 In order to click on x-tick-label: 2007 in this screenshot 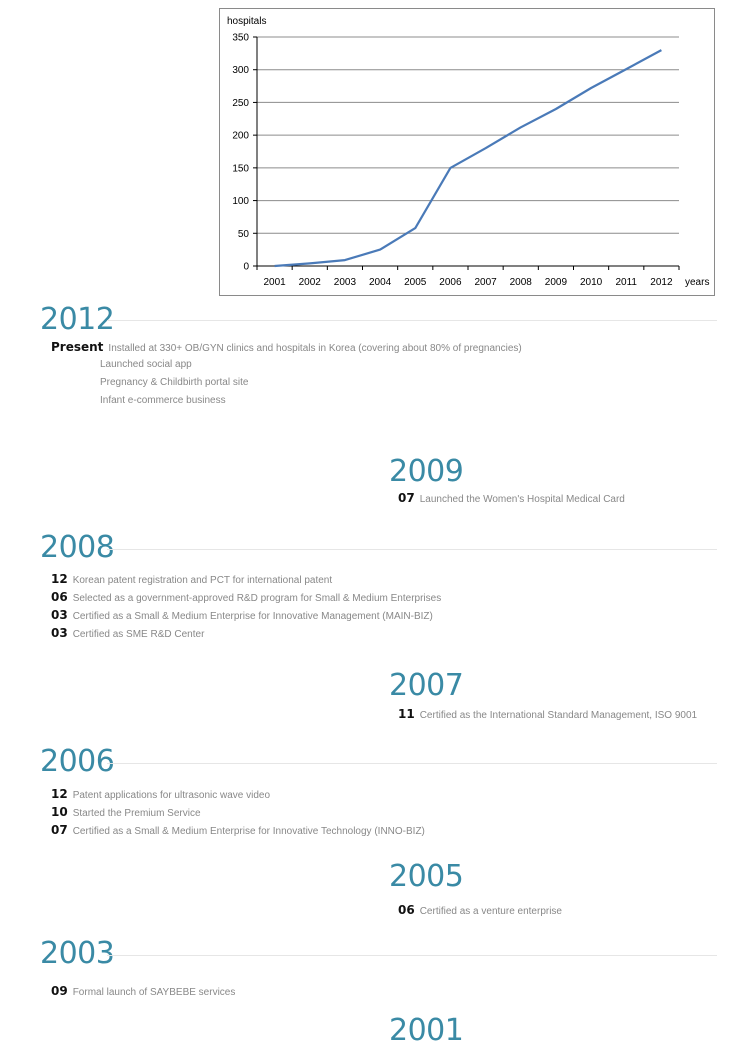, I will do `click(485, 282)`.